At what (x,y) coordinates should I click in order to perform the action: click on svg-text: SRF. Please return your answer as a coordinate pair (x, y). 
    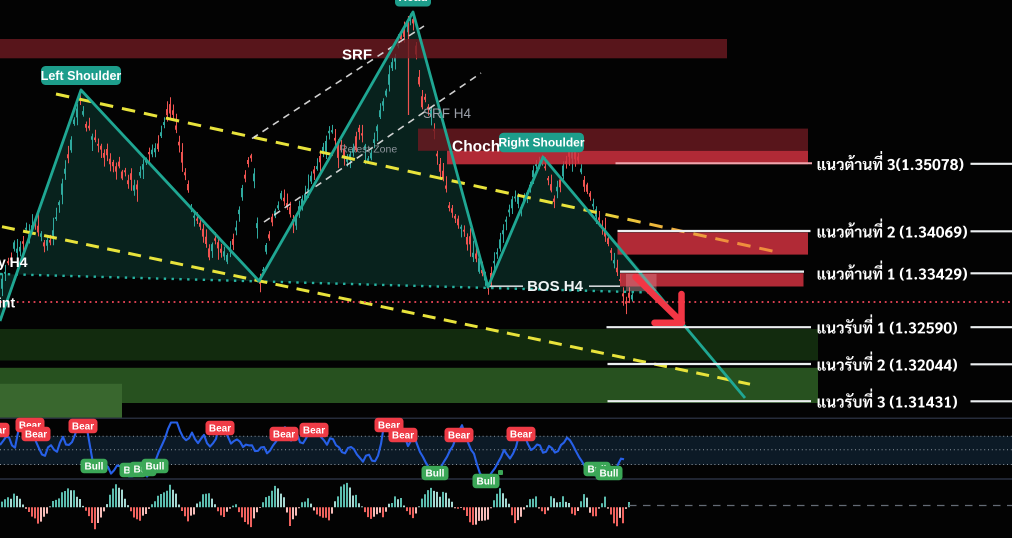
    Looking at the image, I should click on (357, 55).